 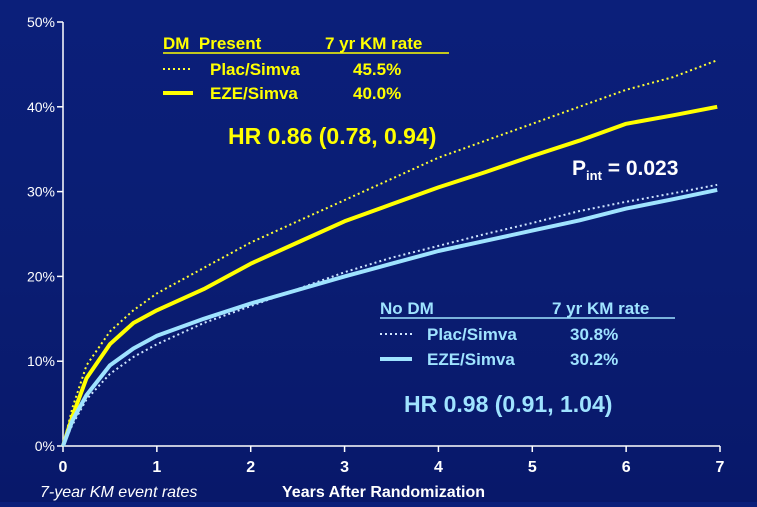 I want to click on p-label: P, so click(x=579, y=168).